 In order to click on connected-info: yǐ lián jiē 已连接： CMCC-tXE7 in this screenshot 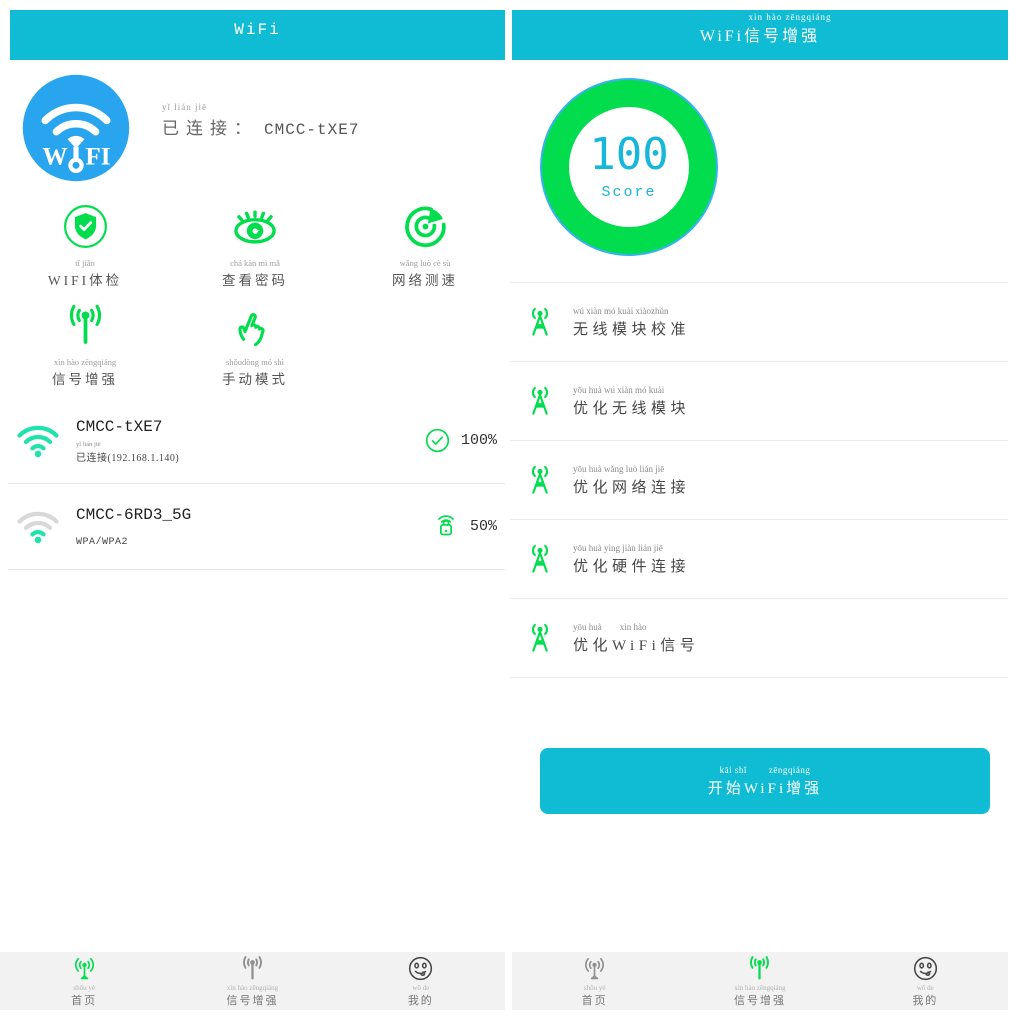, I will do `click(260, 120)`.